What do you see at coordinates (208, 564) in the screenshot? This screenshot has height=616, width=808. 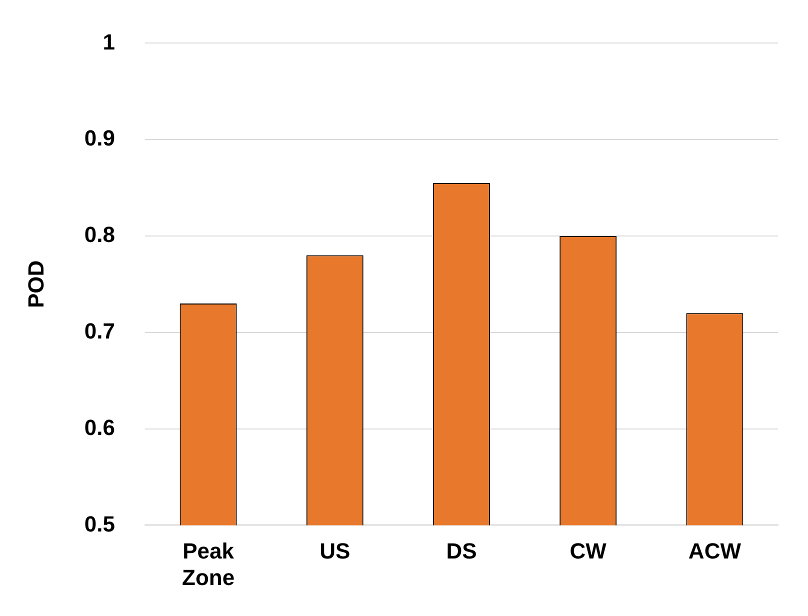 I see `x-tick-label: Peak Zone` at bounding box center [208, 564].